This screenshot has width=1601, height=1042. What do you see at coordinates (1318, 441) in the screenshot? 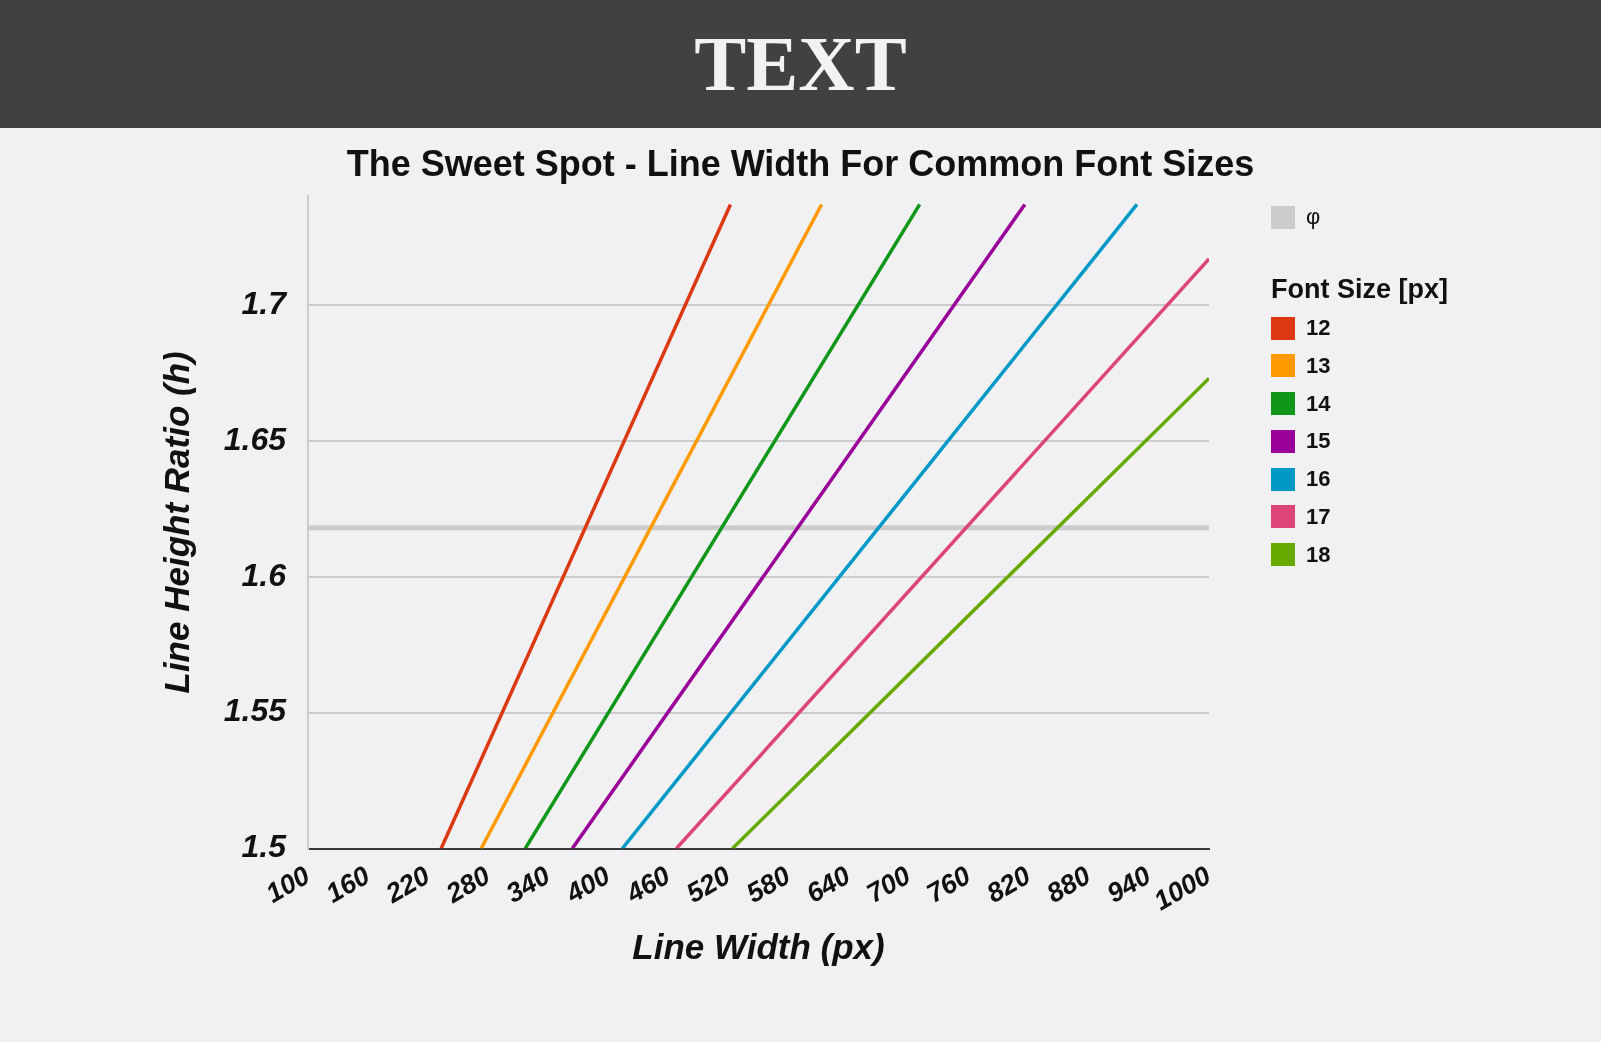
I see `legend-label: 15` at bounding box center [1318, 441].